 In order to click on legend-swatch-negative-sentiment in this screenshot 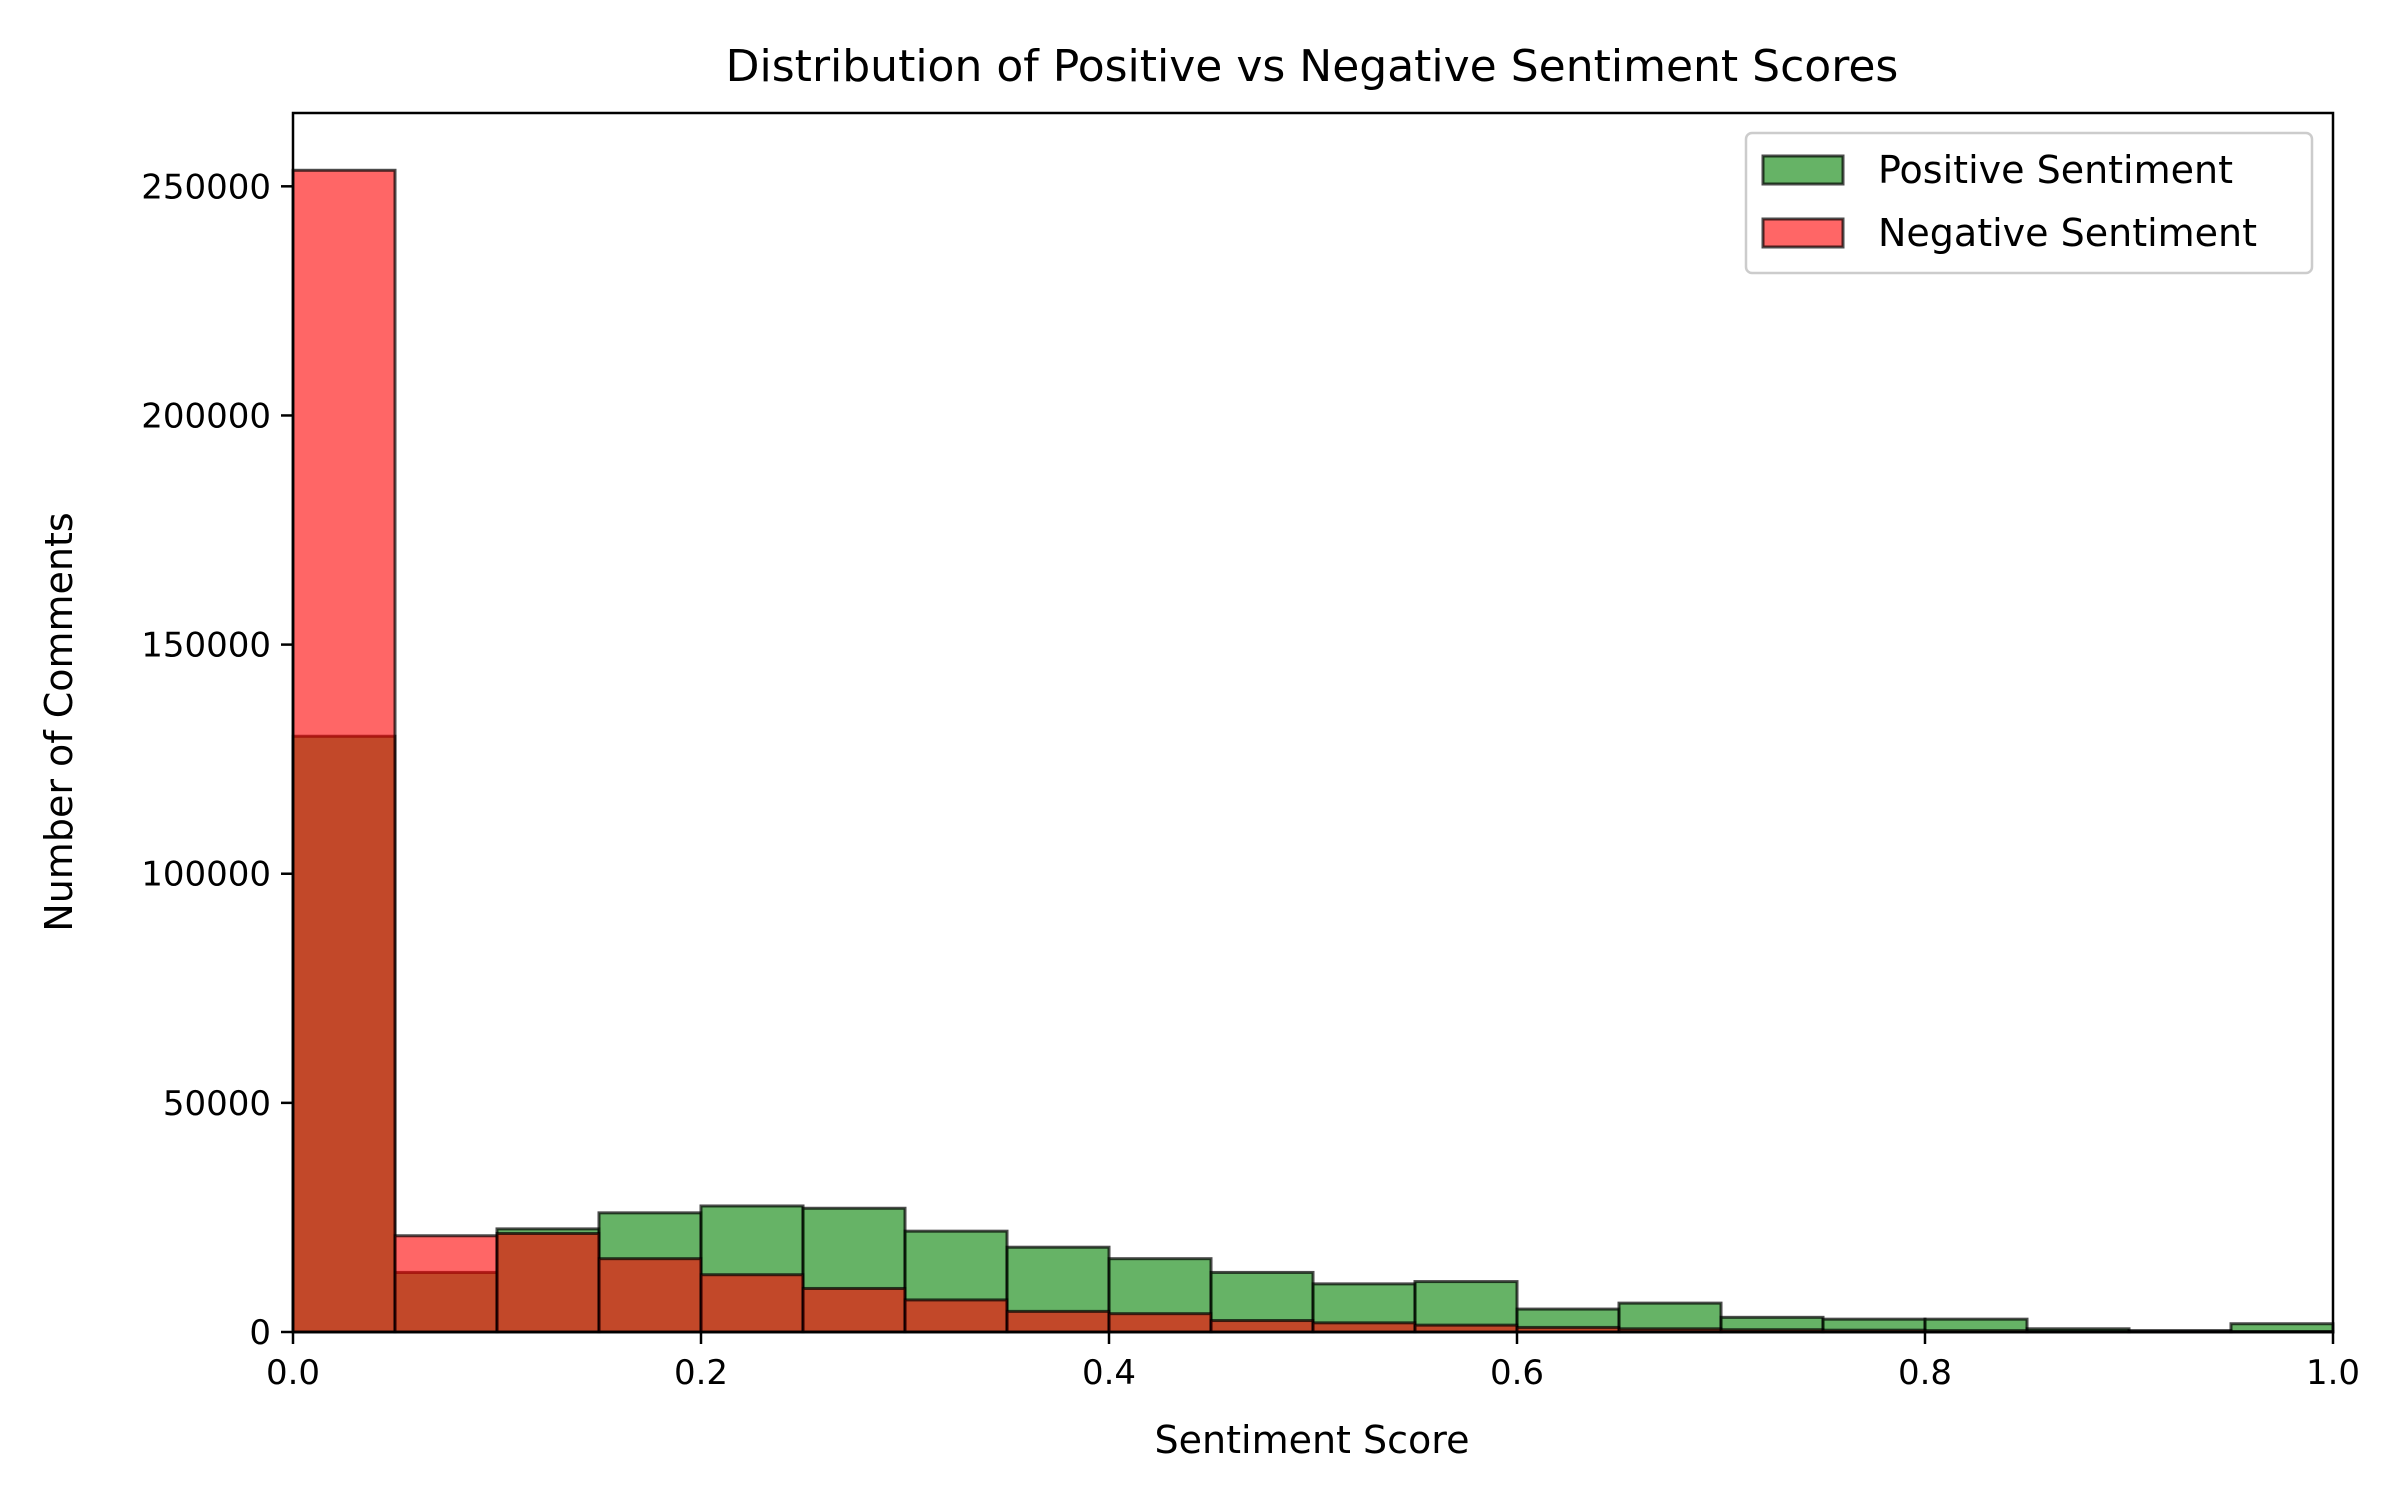, I will do `click(1803, 233)`.